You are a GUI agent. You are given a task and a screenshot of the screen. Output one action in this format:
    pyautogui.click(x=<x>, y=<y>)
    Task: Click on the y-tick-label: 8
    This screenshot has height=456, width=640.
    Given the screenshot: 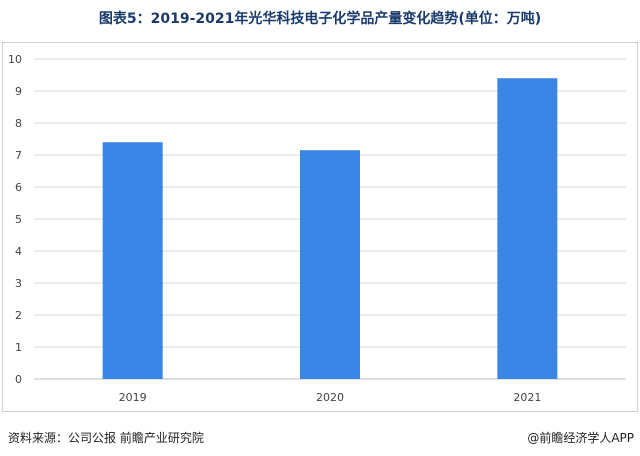 What is the action you would take?
    pyautogui.click(x=18, y=123)
    